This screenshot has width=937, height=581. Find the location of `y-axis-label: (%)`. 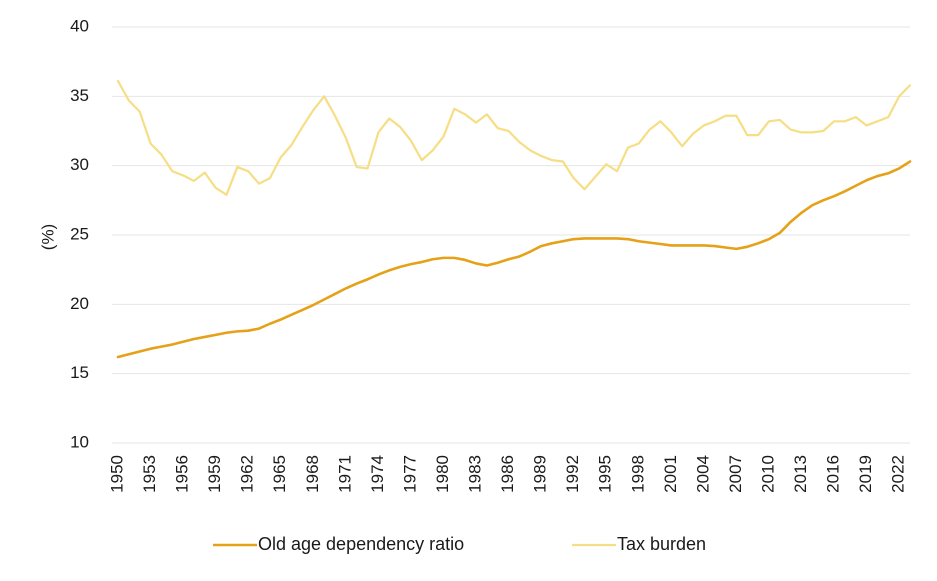

y-axis-label: (%) is located at coordinates (47, 237).